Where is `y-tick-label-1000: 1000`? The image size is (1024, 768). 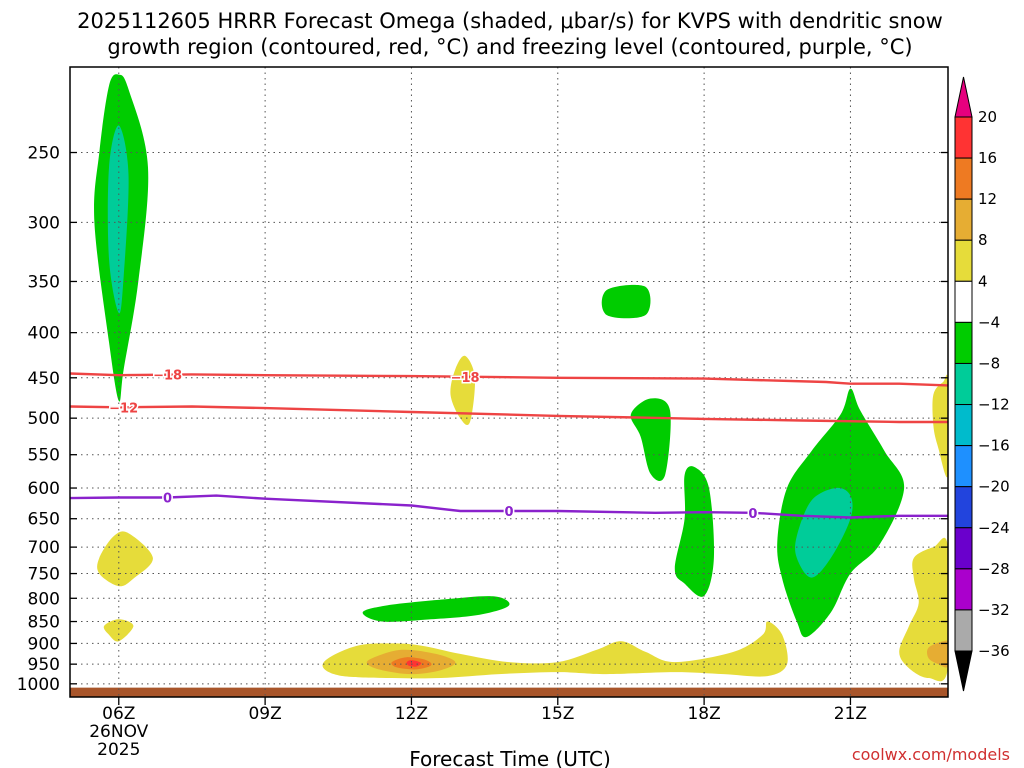 y-tick-label-1000: 1000 is located at coordinates (38, 685).